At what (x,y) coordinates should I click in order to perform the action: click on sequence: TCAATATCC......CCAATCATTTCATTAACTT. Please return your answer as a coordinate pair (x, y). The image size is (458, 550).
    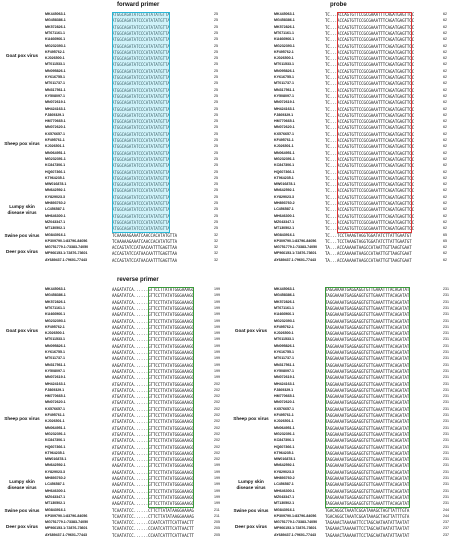
    Looking at the image, I should click on (153, 529).